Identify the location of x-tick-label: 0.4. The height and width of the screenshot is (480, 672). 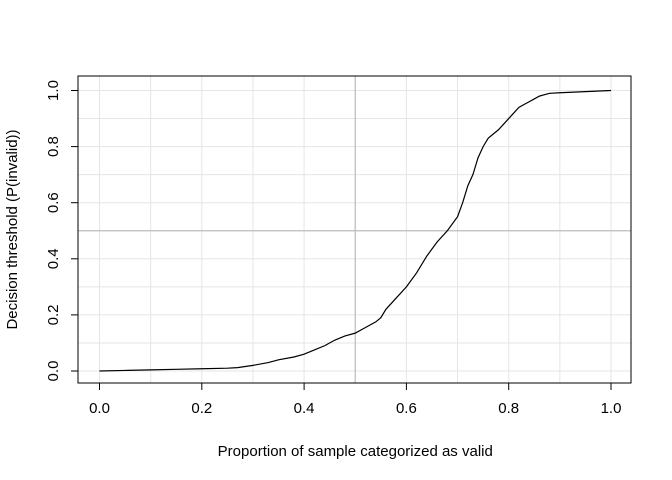
(304, 408).